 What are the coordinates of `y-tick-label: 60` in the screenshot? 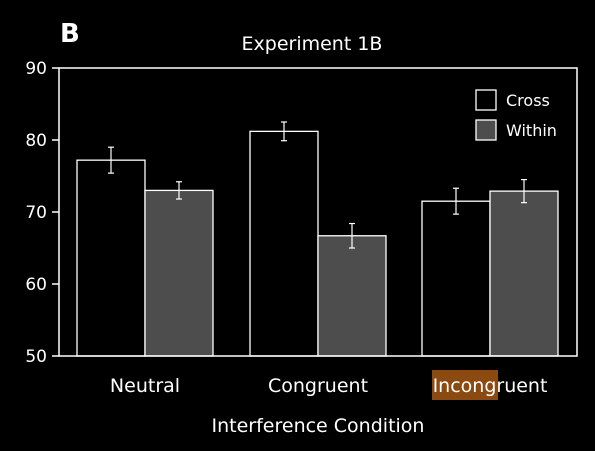 It's located at (36, 285).